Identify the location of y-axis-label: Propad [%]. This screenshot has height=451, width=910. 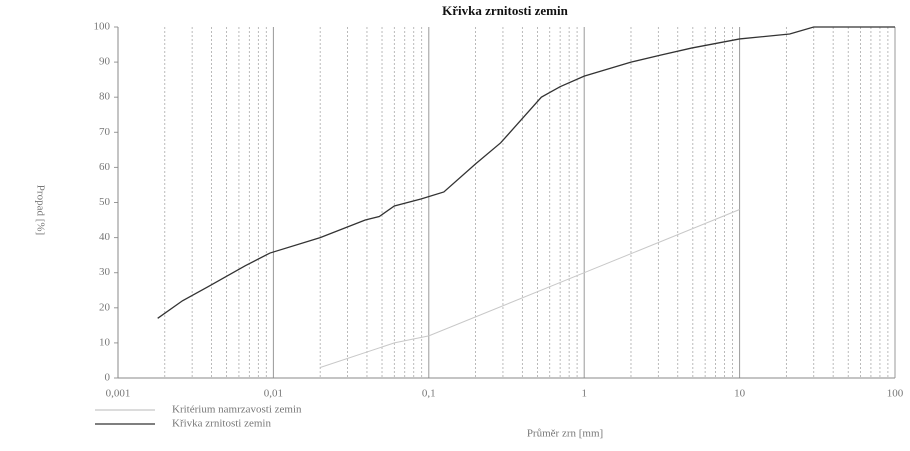
(40, 210).